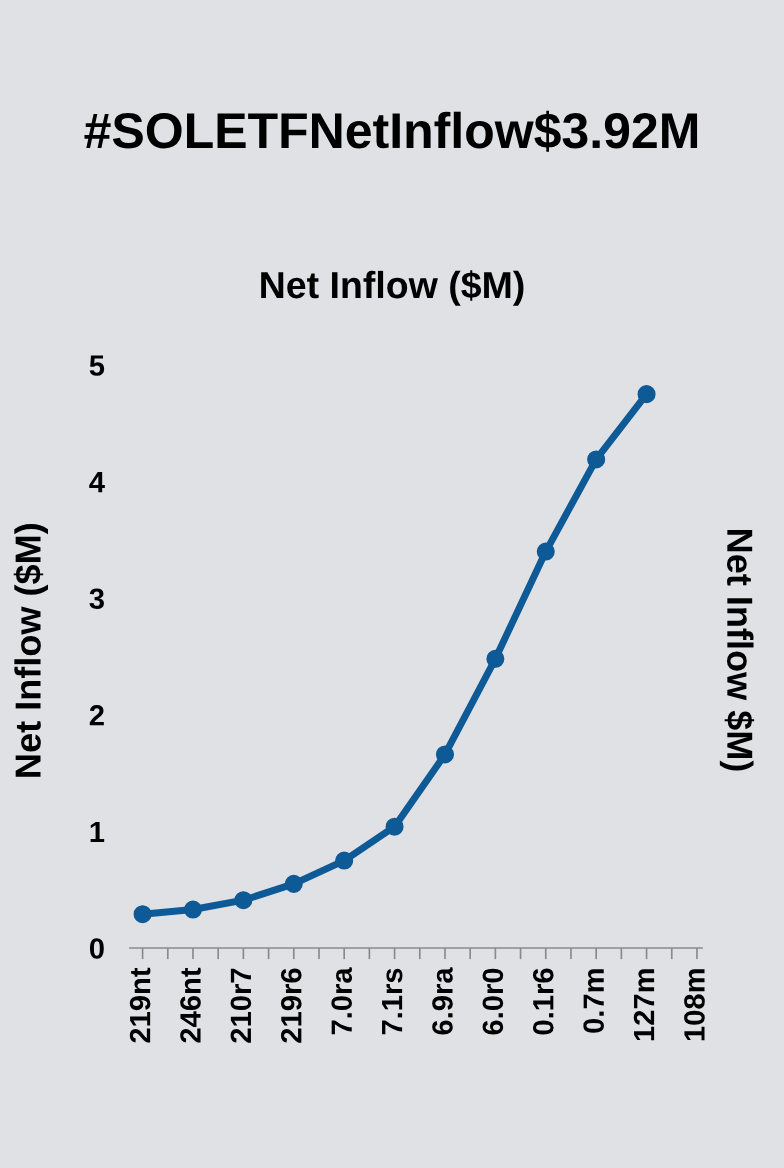 Image resolution: width=784 pixels, height=1168 pixels. Describe the element at coordinates (30, 650) in the screenshot. I see `y-axis-title: Net Inflow ($M)` at that location.